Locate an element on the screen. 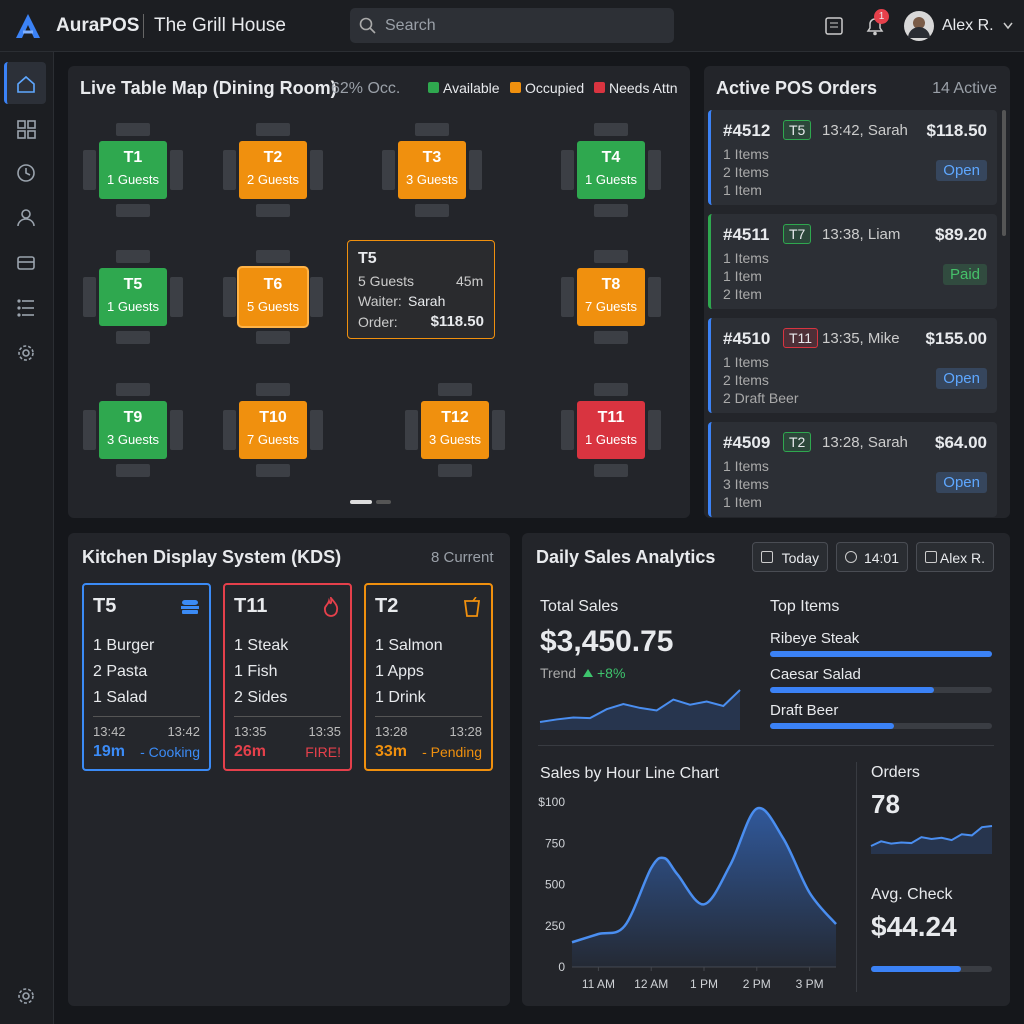  avatar is located at coordinates (919, 26).